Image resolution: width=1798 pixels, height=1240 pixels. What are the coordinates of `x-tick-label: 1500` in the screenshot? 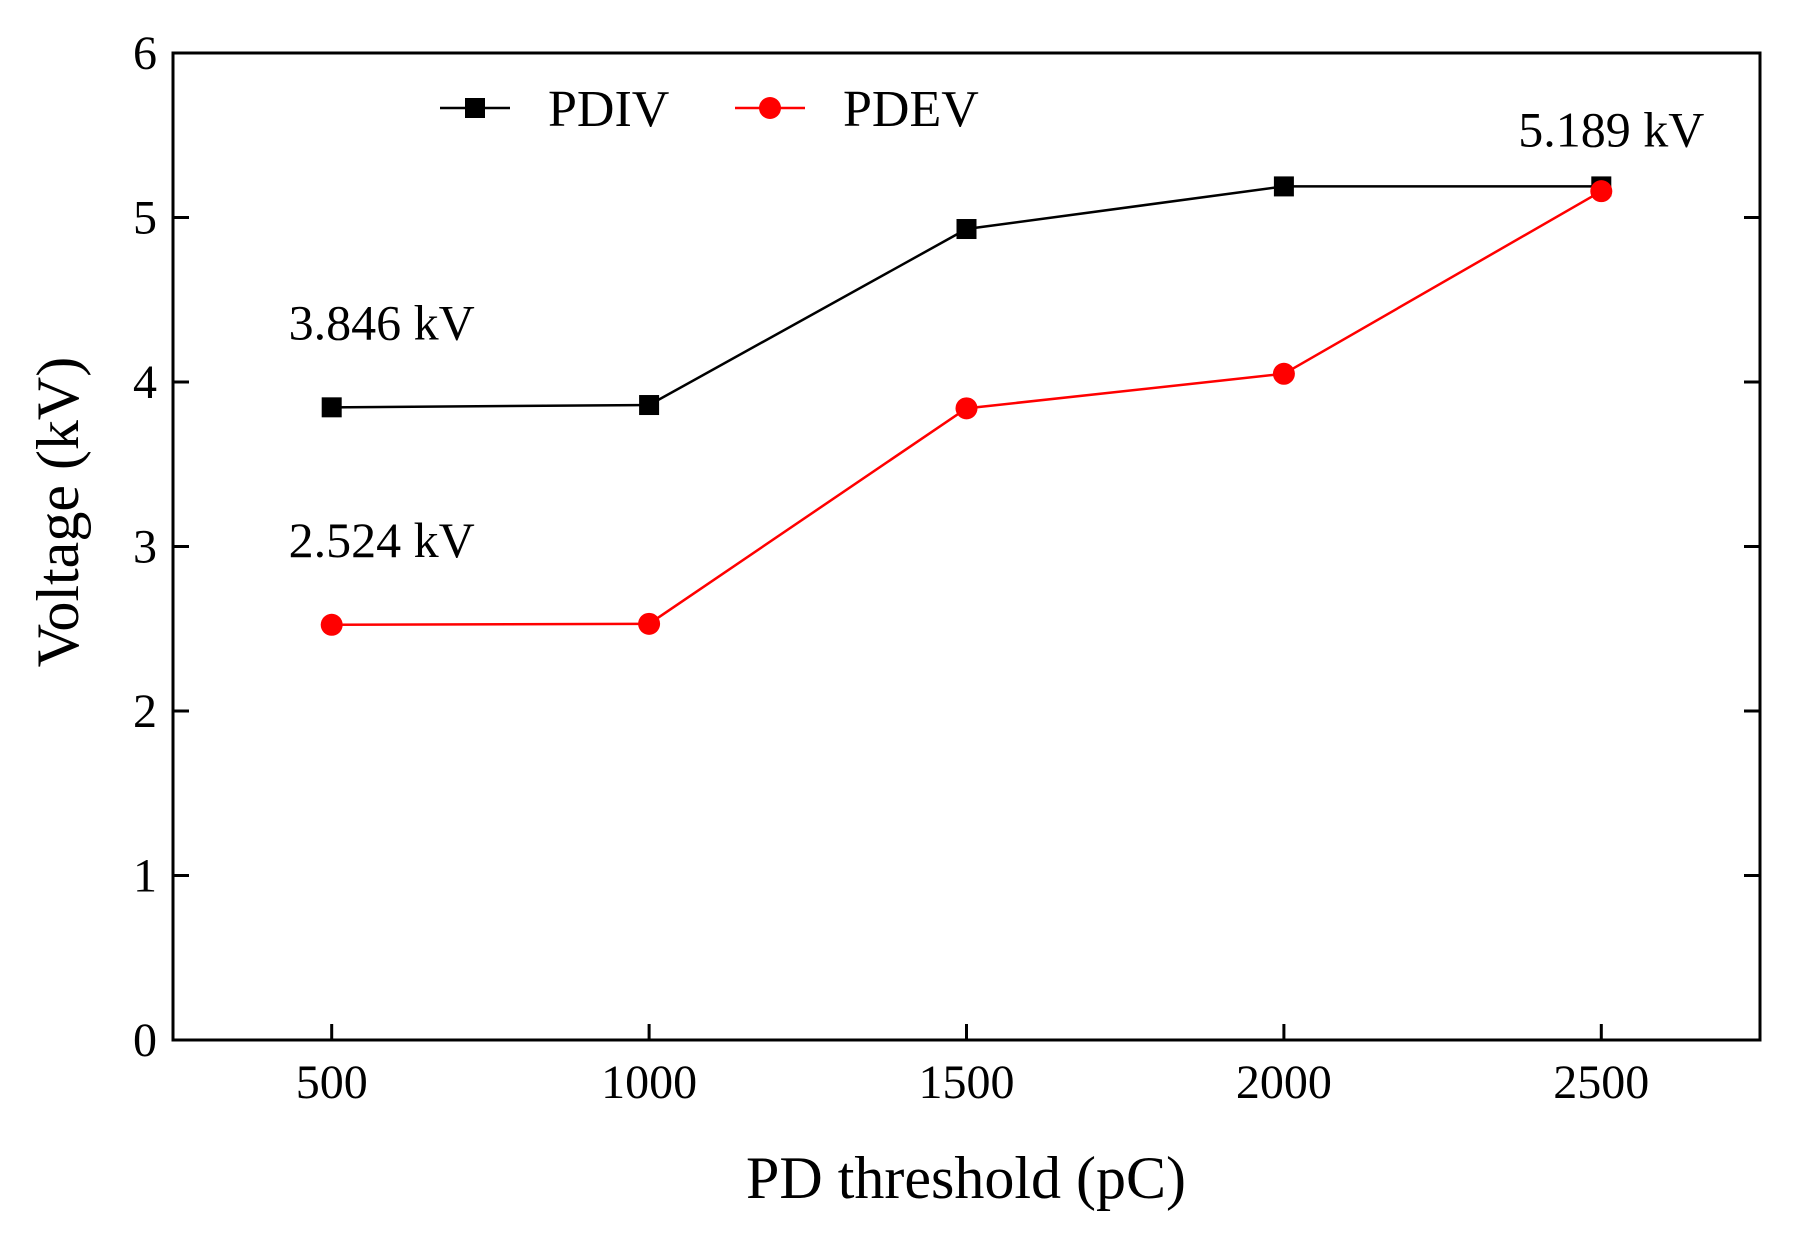 It's located at (967, 1082).